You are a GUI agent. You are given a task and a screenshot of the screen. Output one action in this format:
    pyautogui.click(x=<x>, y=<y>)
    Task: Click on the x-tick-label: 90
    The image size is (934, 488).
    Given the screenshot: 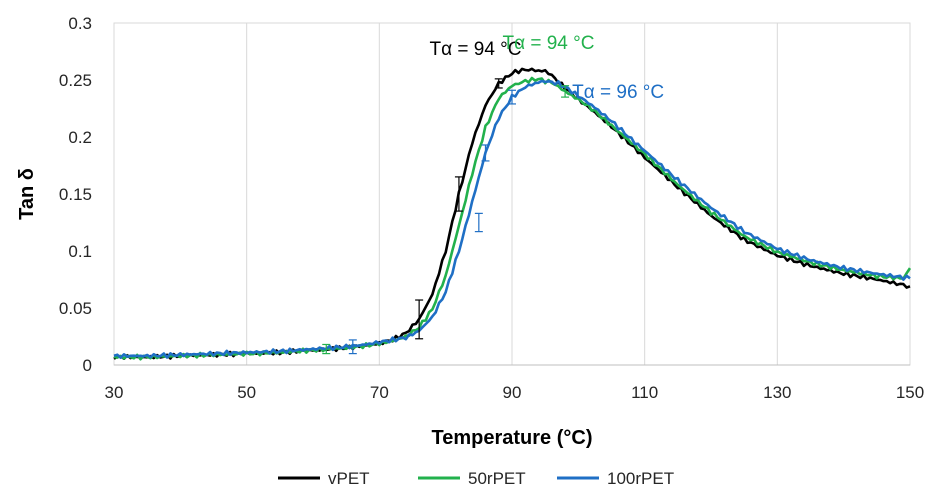 What is the action you would take?
    pyautogui.click(x=512, y=392)
    